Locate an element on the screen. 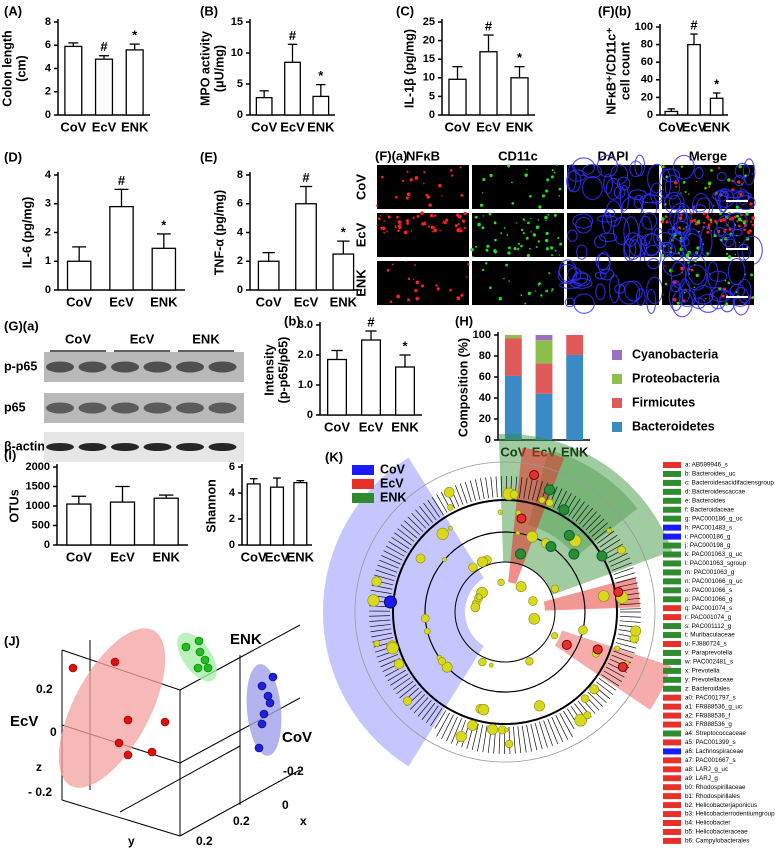 This screenshot has height=851, width=775. column-label: Merge is located at coordinates (708, 155).